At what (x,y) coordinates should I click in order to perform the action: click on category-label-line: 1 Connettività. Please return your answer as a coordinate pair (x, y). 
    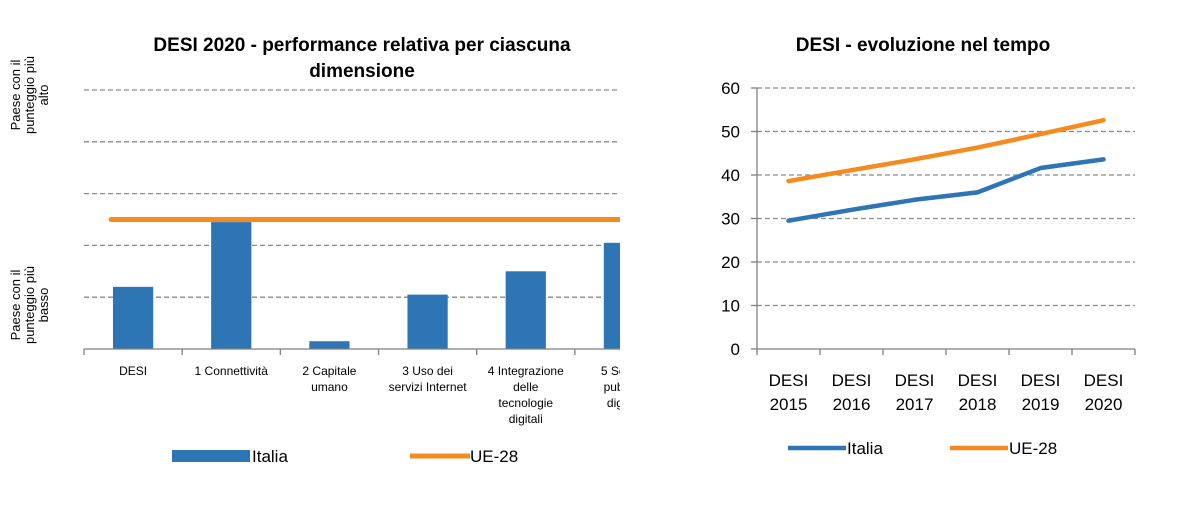
    Looking at the image, I should click on (232, 371).